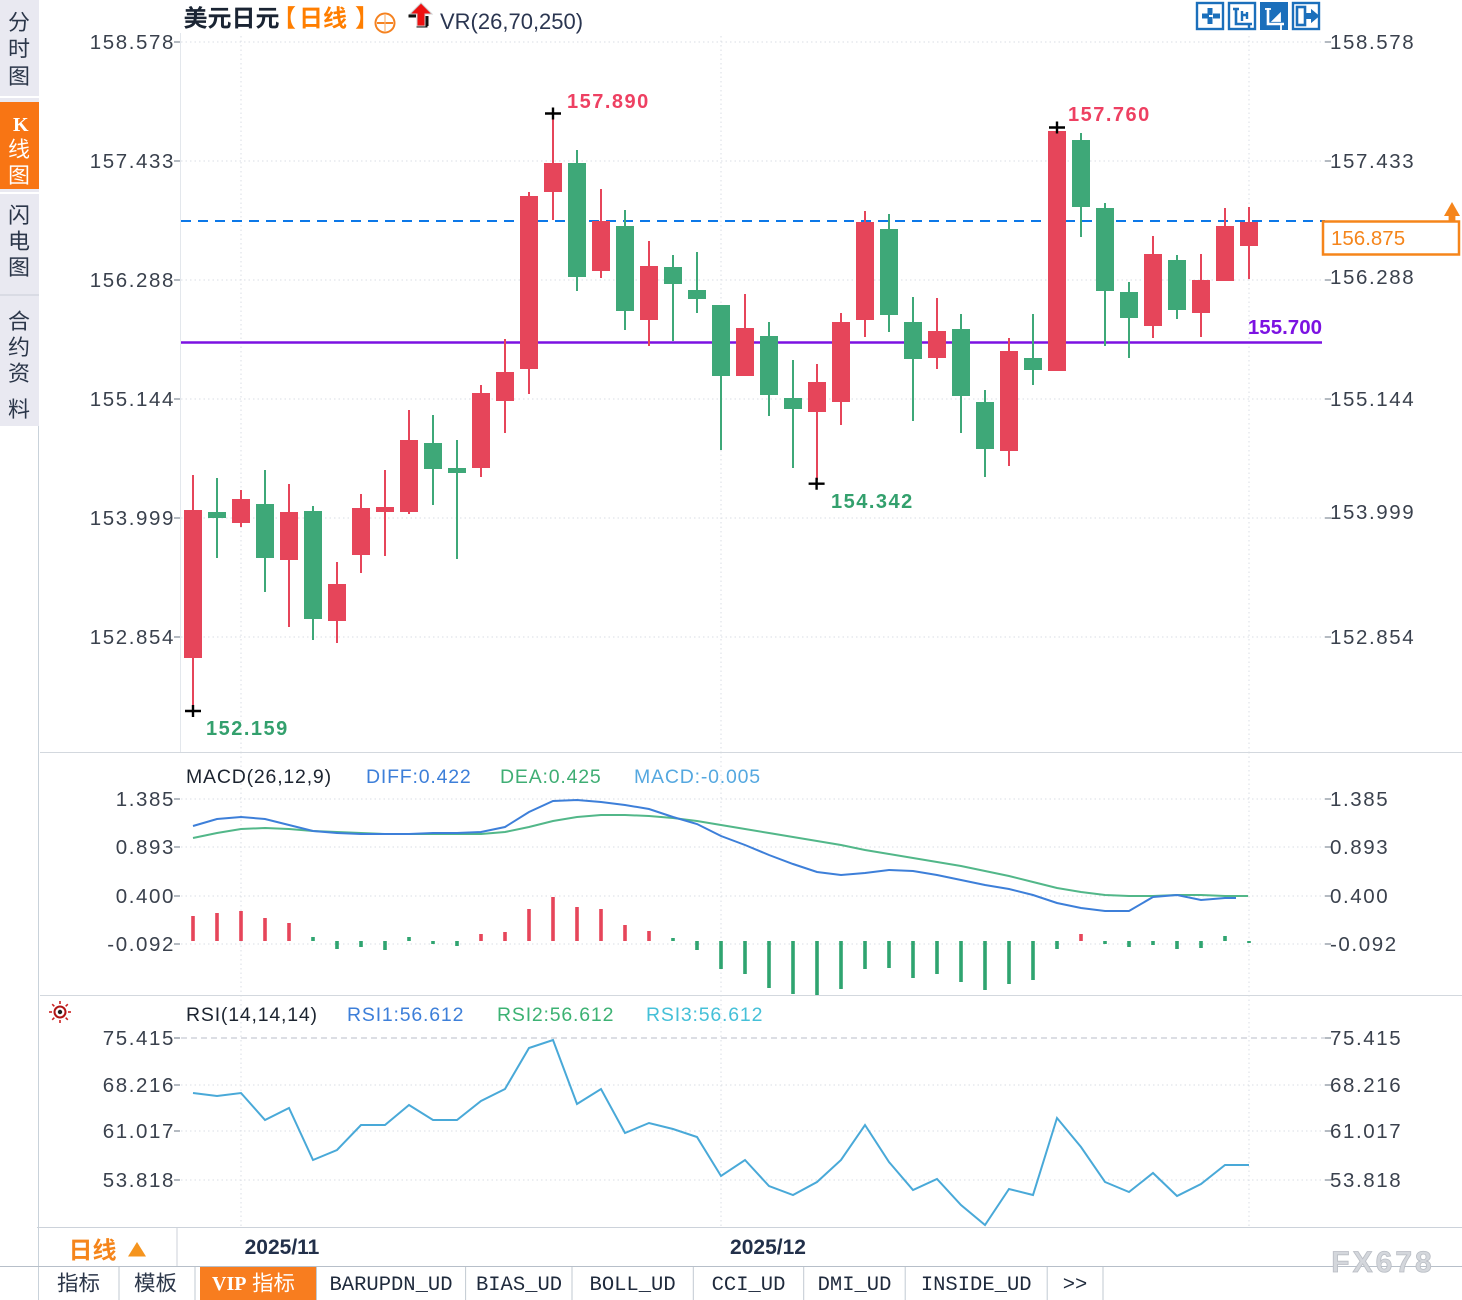 This screenshot has width=1462, height=1300. I want to click on svg-text: RSI2:56.612, so click(555, 1015).